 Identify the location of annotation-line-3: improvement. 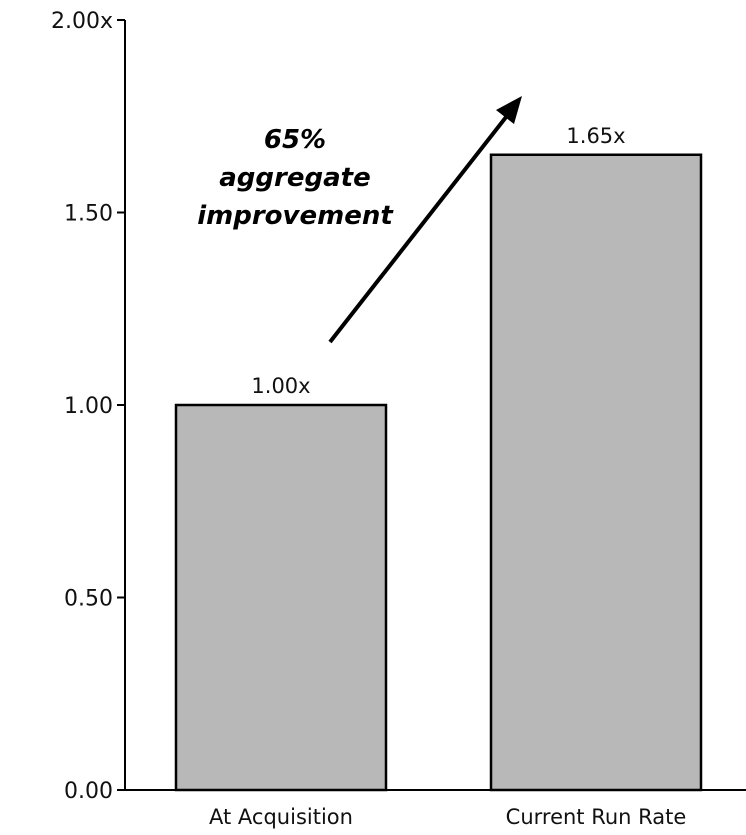
(295, 216).